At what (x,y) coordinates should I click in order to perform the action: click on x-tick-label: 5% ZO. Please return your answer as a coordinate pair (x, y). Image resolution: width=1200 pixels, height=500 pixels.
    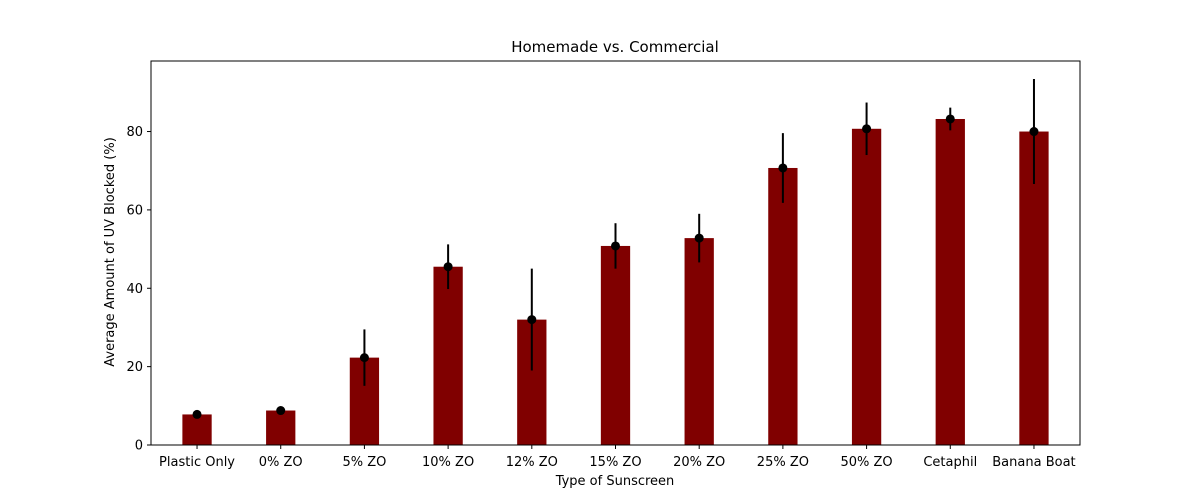
    Looking at the image, I should click on (364, 462).